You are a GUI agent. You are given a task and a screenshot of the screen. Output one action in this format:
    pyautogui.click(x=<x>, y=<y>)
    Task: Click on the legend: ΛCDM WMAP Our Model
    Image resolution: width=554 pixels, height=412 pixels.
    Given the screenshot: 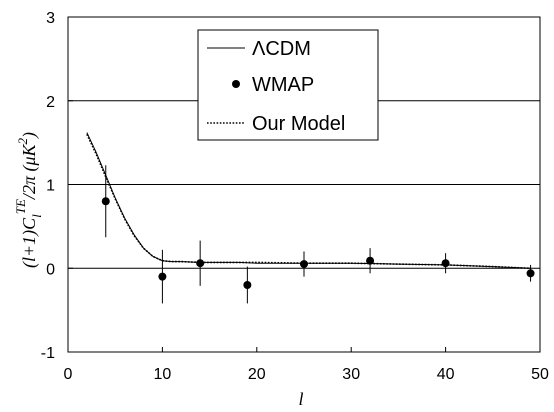 What is the action you would take?
    pyautogui.click(x=288, y=85)
    